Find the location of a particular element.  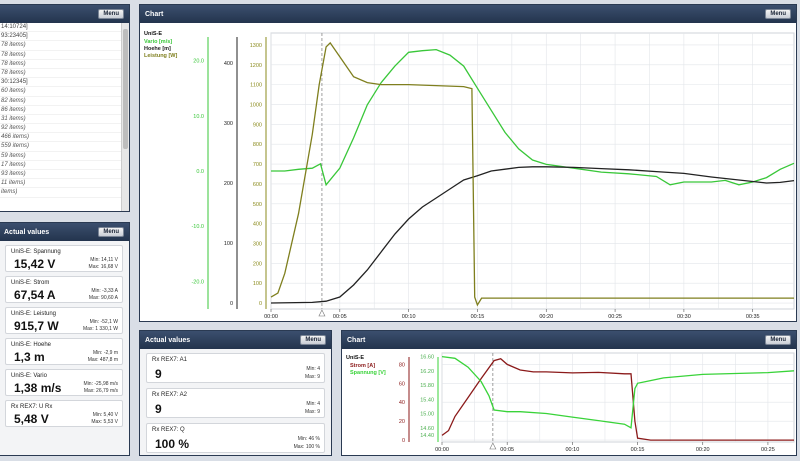

list-item: 17 items) is located at coordinates (60, 165).